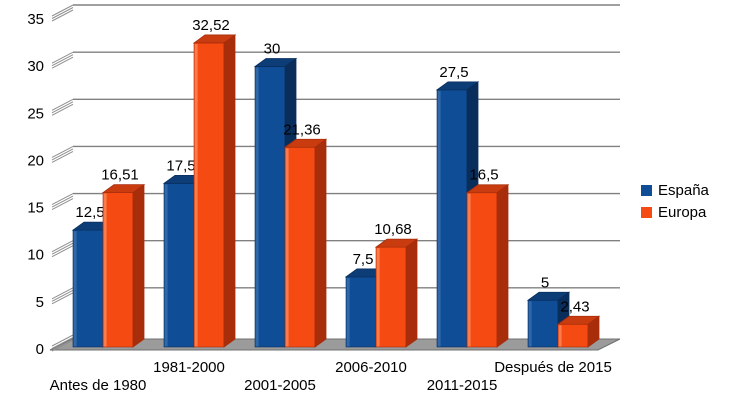 This screenshot has width=736, height=412. What do you see at coordinates (361, 312) in the screenshot?
I see `bar-españa-3` at bounding box center [361, 312].